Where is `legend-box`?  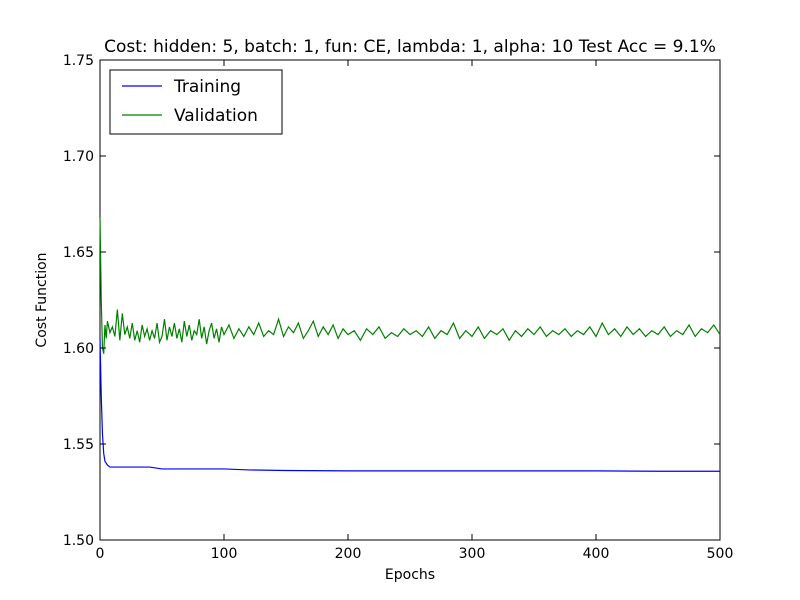
legend-box is located at coordinates (196, 102).